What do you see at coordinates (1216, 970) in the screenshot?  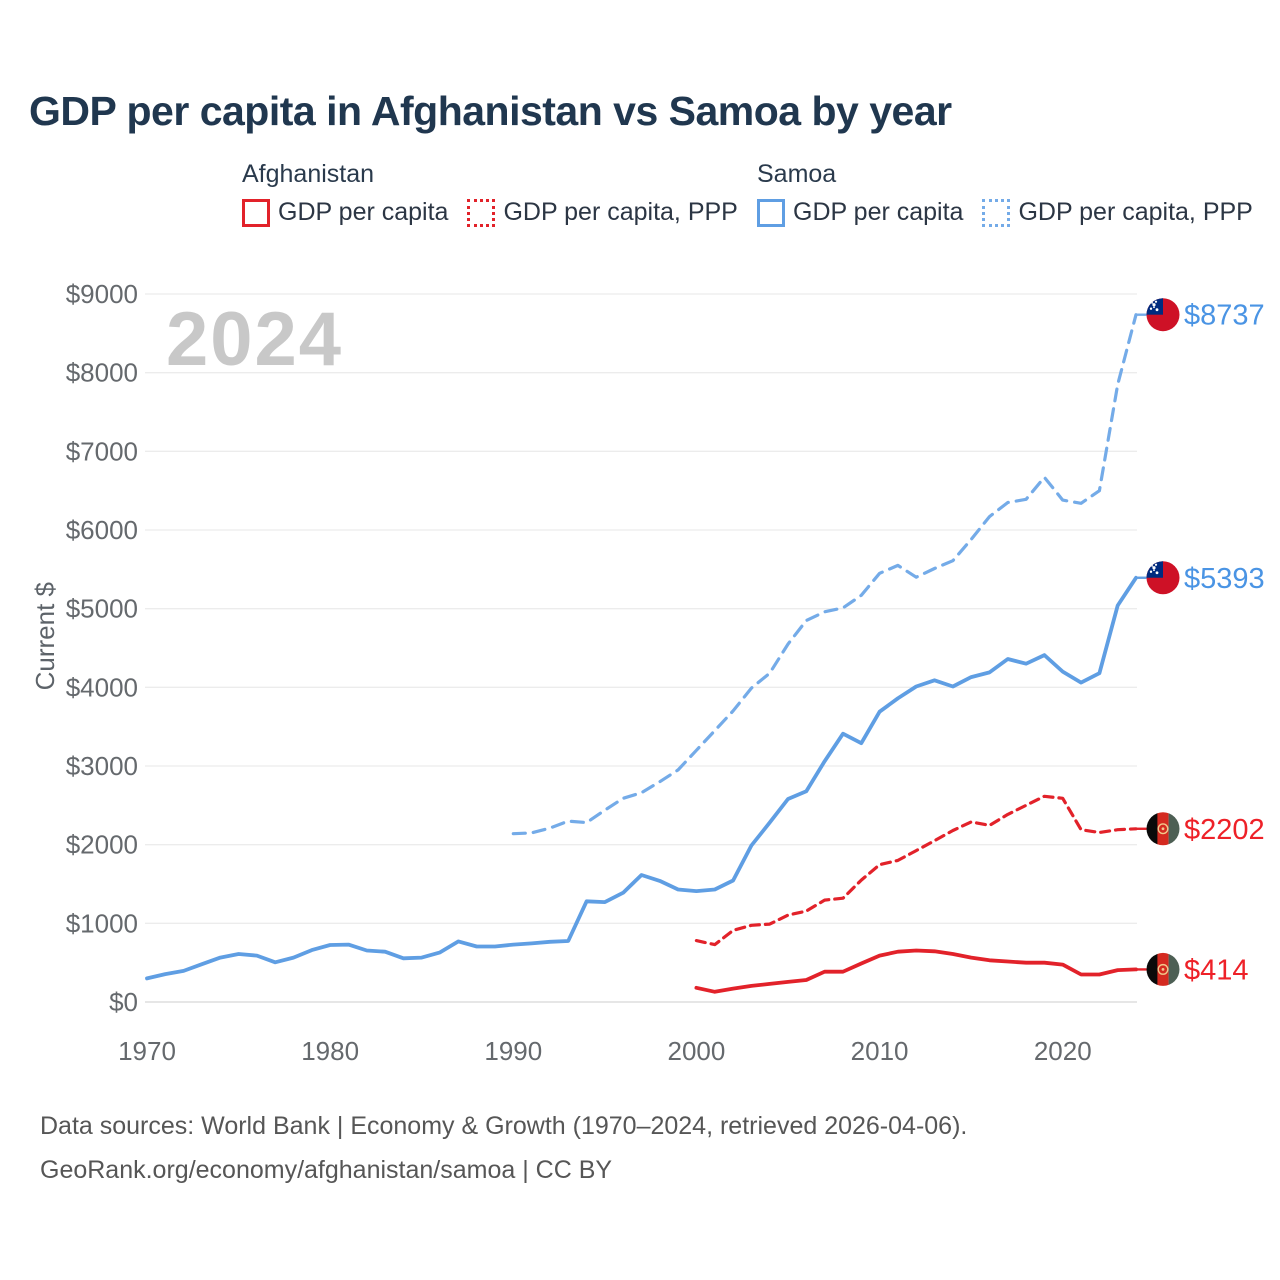 I see `series-end-value-label: $414` at bounding box center [1216, 970].